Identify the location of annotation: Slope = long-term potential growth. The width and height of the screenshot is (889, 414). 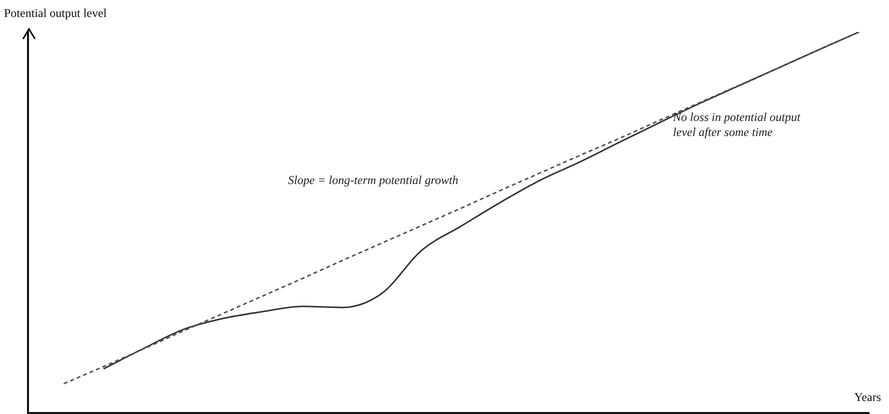
(373, 180).